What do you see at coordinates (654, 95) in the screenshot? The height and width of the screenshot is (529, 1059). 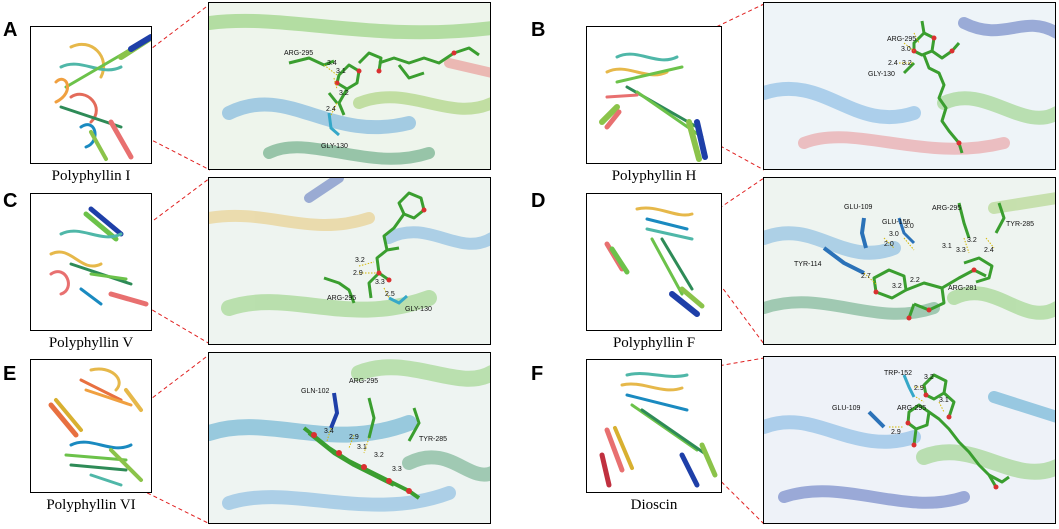 I see `overview-image-b` at bounding box center [654, 95].